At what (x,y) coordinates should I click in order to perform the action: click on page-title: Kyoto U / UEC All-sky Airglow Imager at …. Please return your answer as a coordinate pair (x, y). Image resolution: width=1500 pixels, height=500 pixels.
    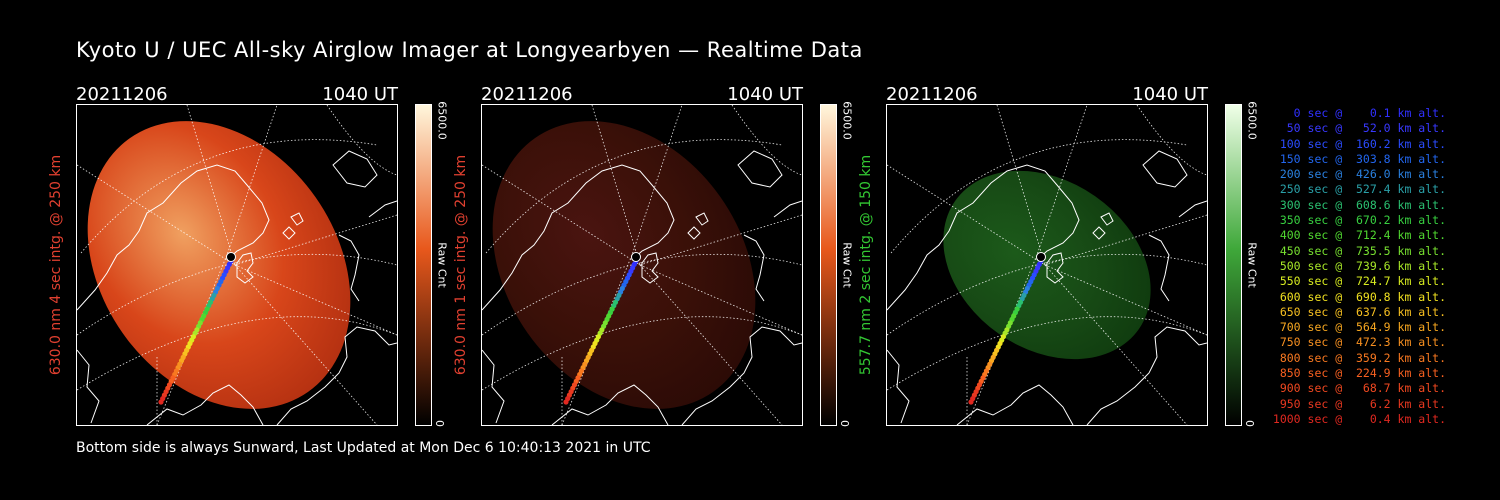
    Looking at the image, I should click on (469, 50).